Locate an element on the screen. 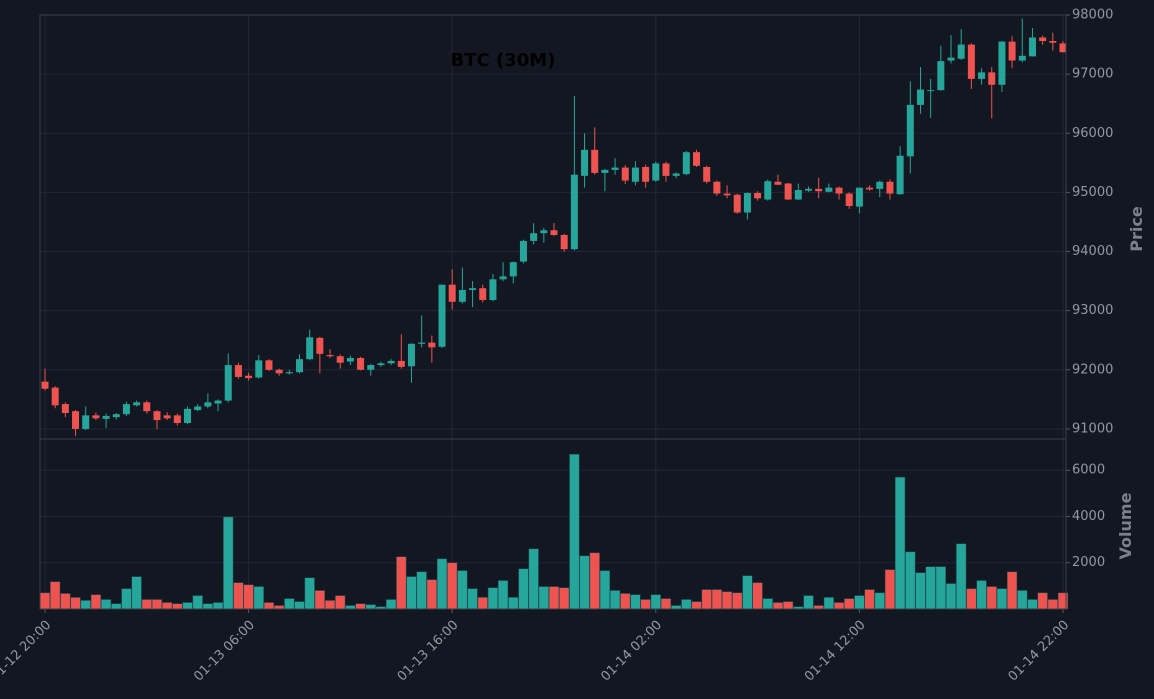 This screenshot has width=1154, height=699. y-tick-label: 91000 is located at coordinates (1092, 428).